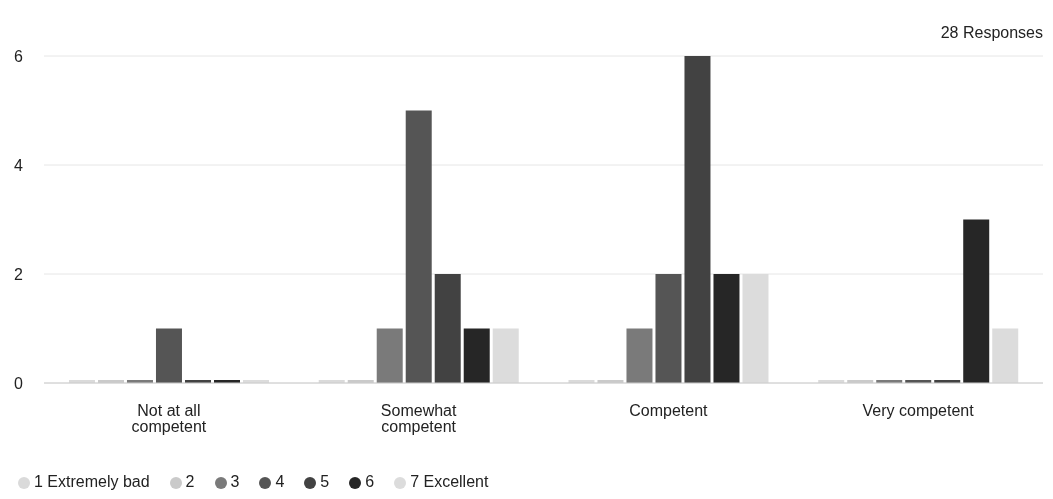  Describe the element at coordinates (235, 481) in the screenshot. I see `legend-label: 3` at that location.